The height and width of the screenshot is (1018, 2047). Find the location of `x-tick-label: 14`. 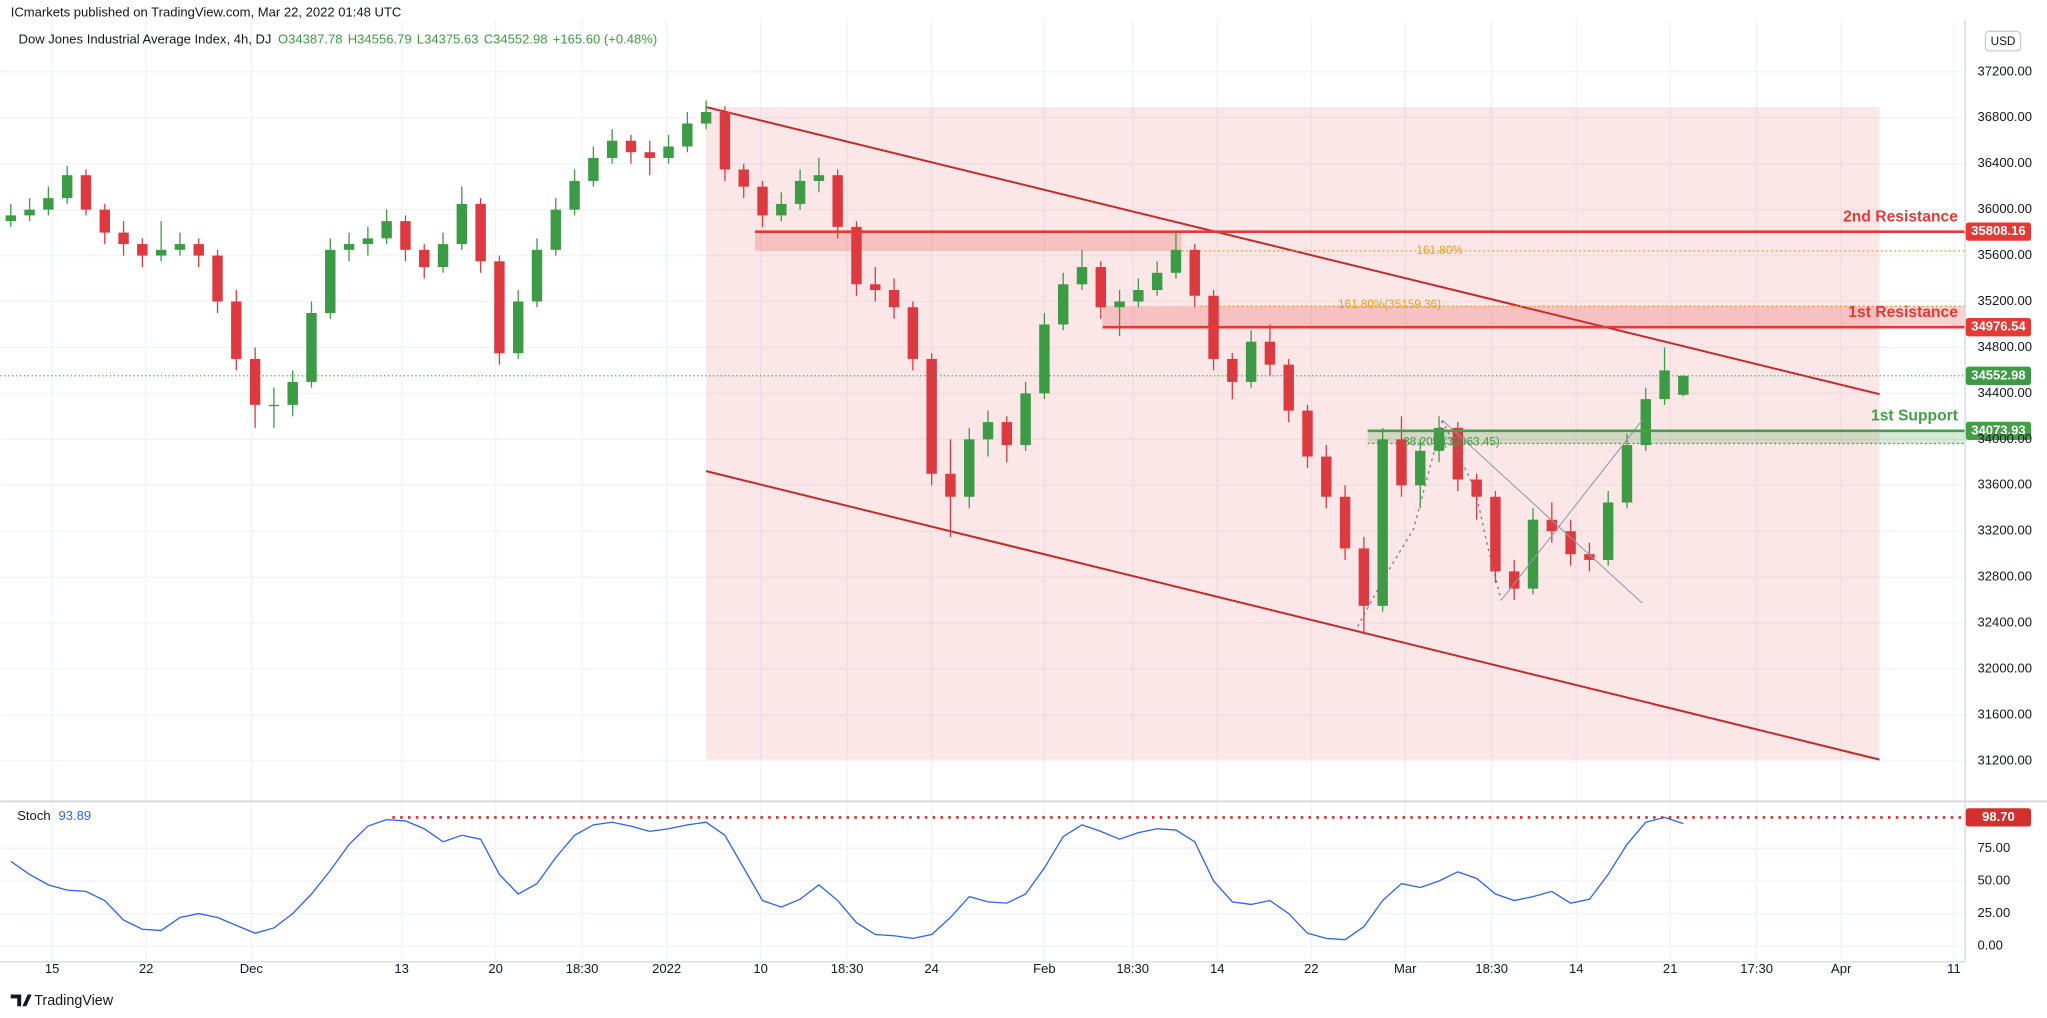

x-tick-label: 14 is located at coordinates (1217, 968).